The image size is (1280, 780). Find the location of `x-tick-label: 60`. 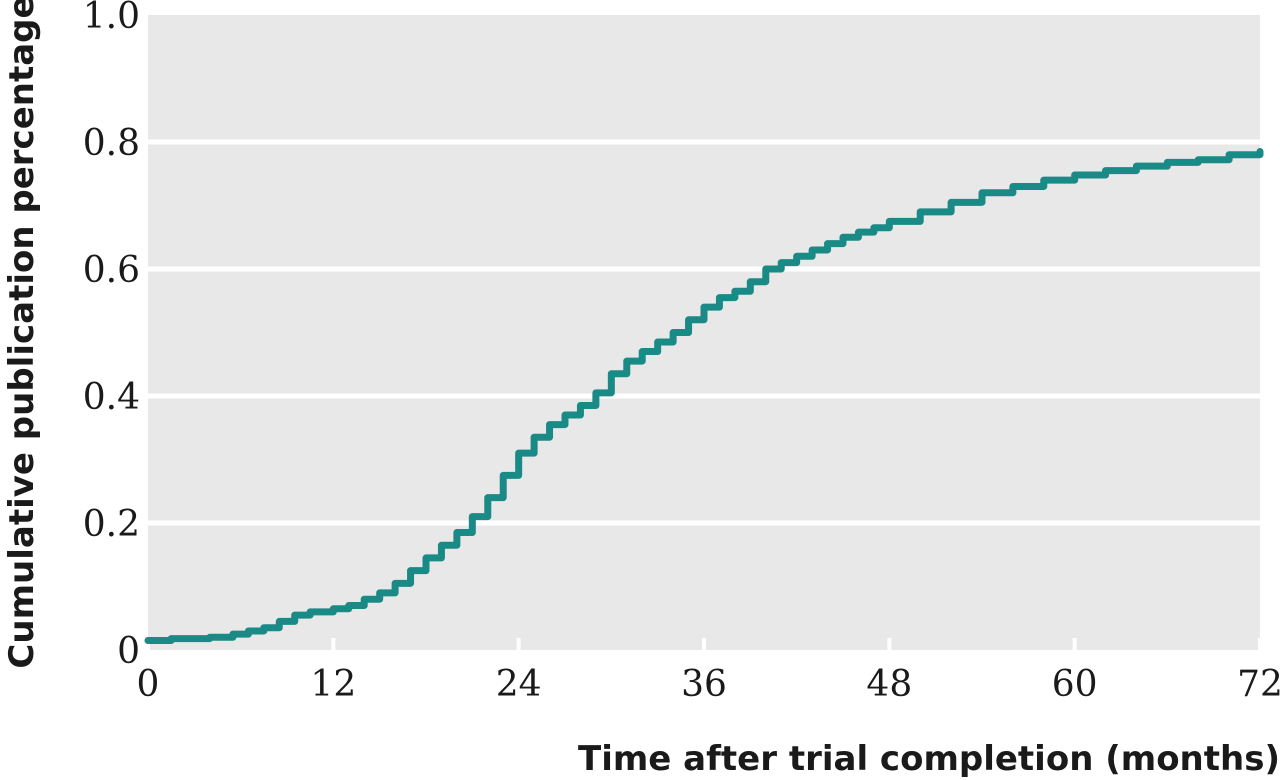

x-tick-label: 60 is located at coordinates (1075, 684).